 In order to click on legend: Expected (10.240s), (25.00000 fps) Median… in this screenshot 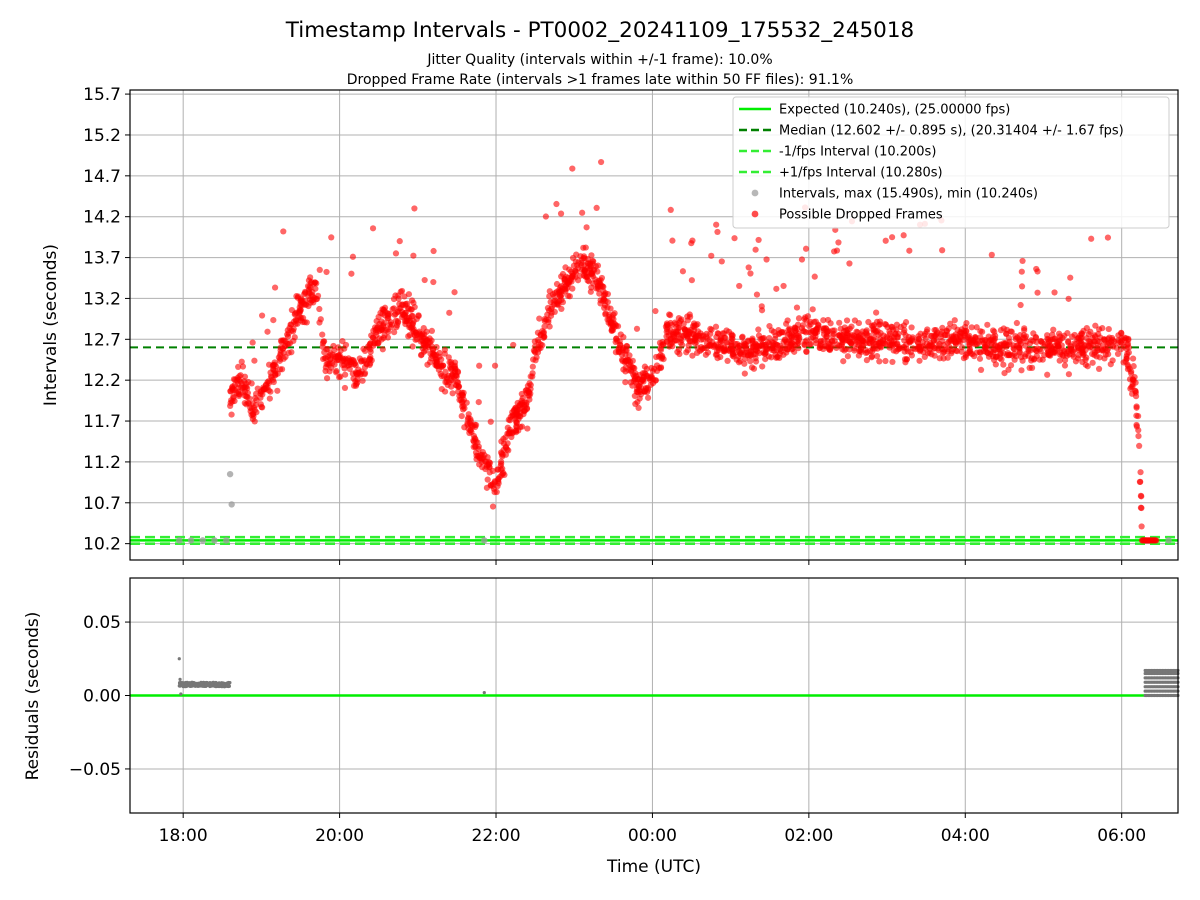, I will do `click(951, 162)`.